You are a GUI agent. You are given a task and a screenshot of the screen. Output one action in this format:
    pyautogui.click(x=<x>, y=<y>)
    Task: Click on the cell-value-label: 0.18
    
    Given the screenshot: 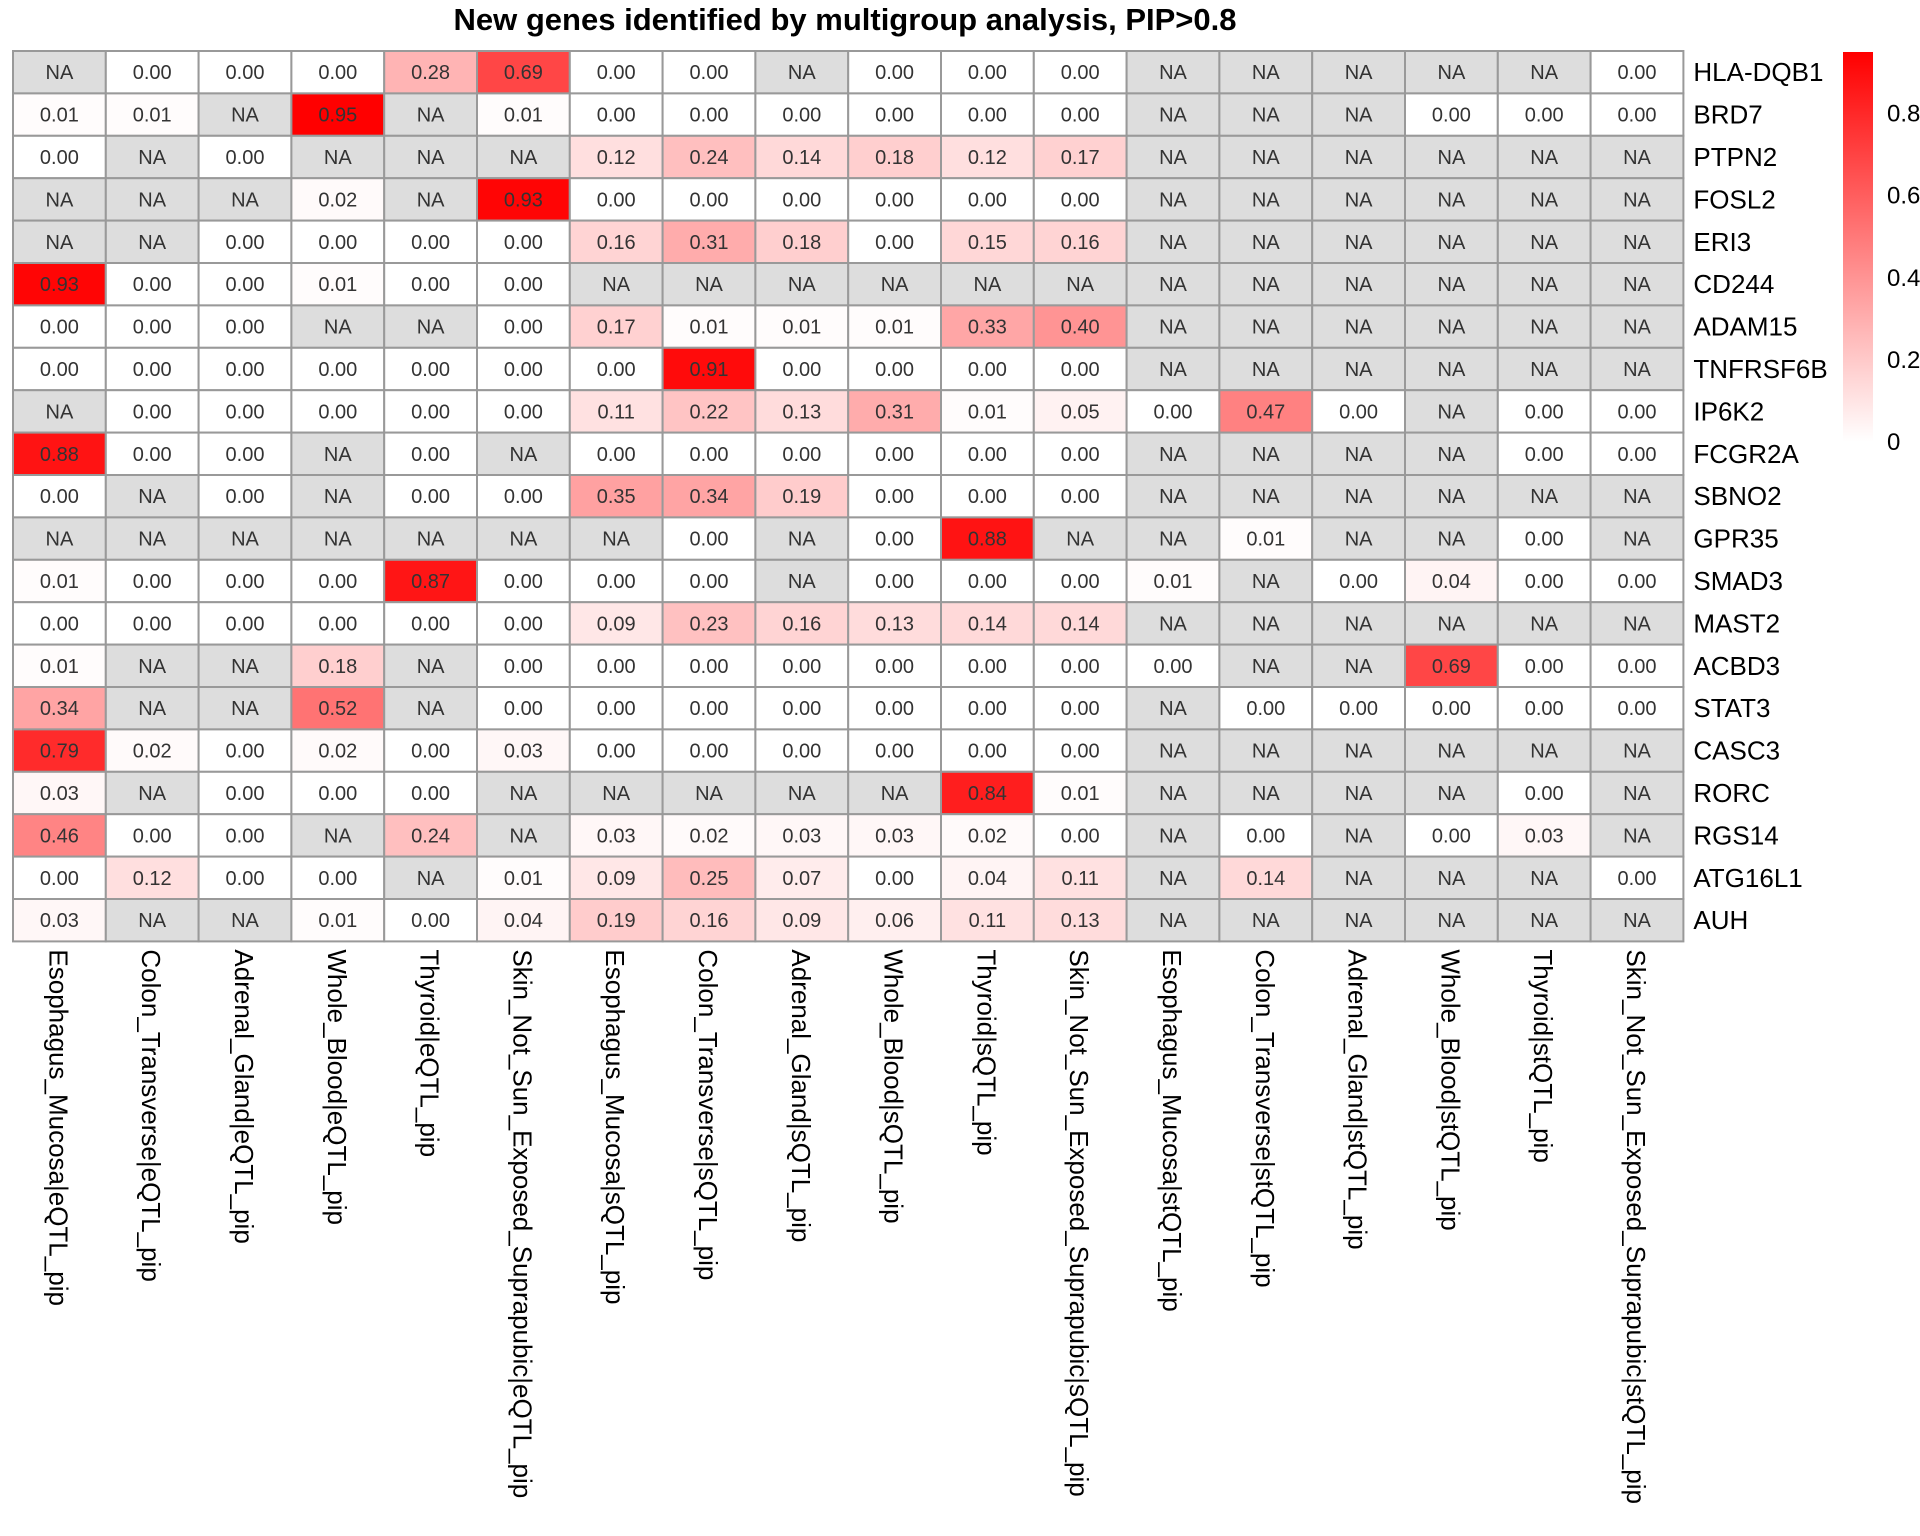 What is the action you would take?
    pyautogui.click(x=894, y=158)
    